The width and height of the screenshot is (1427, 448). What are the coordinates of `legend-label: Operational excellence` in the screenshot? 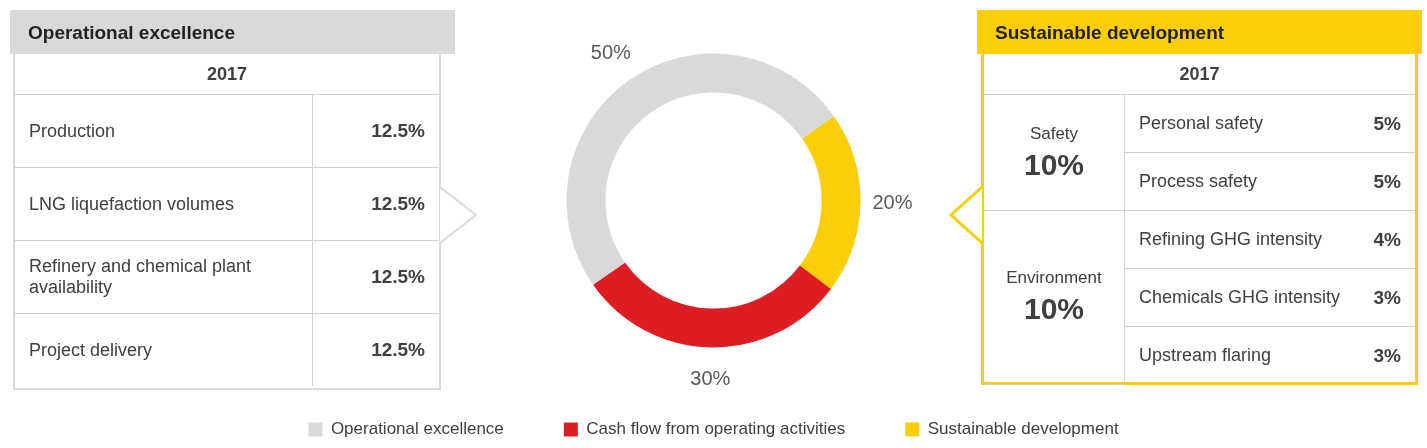 It's located at (417, 429).